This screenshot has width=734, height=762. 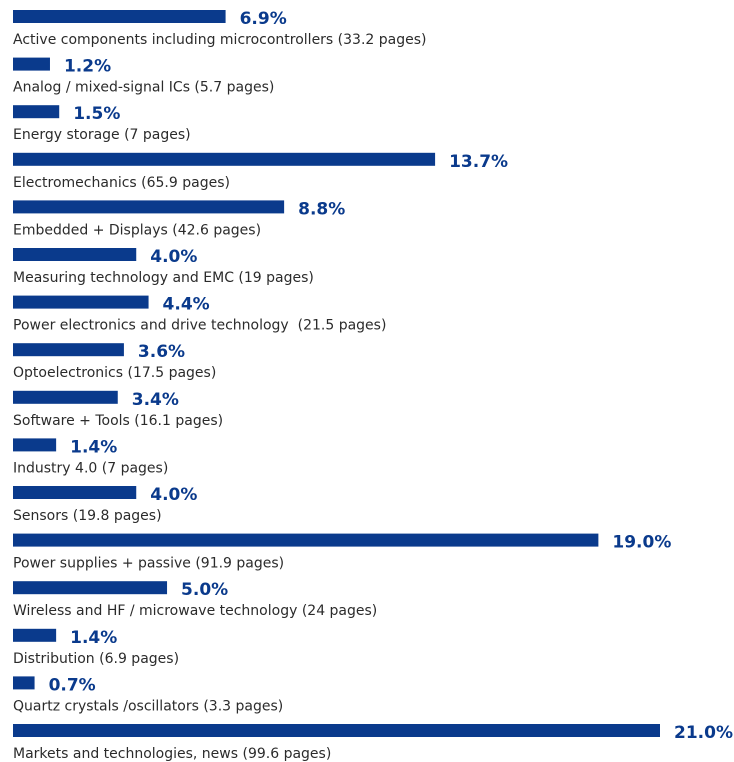 I want to click on category-label: Optoelectronics (17.5 pages), so click(x=114, y=373).